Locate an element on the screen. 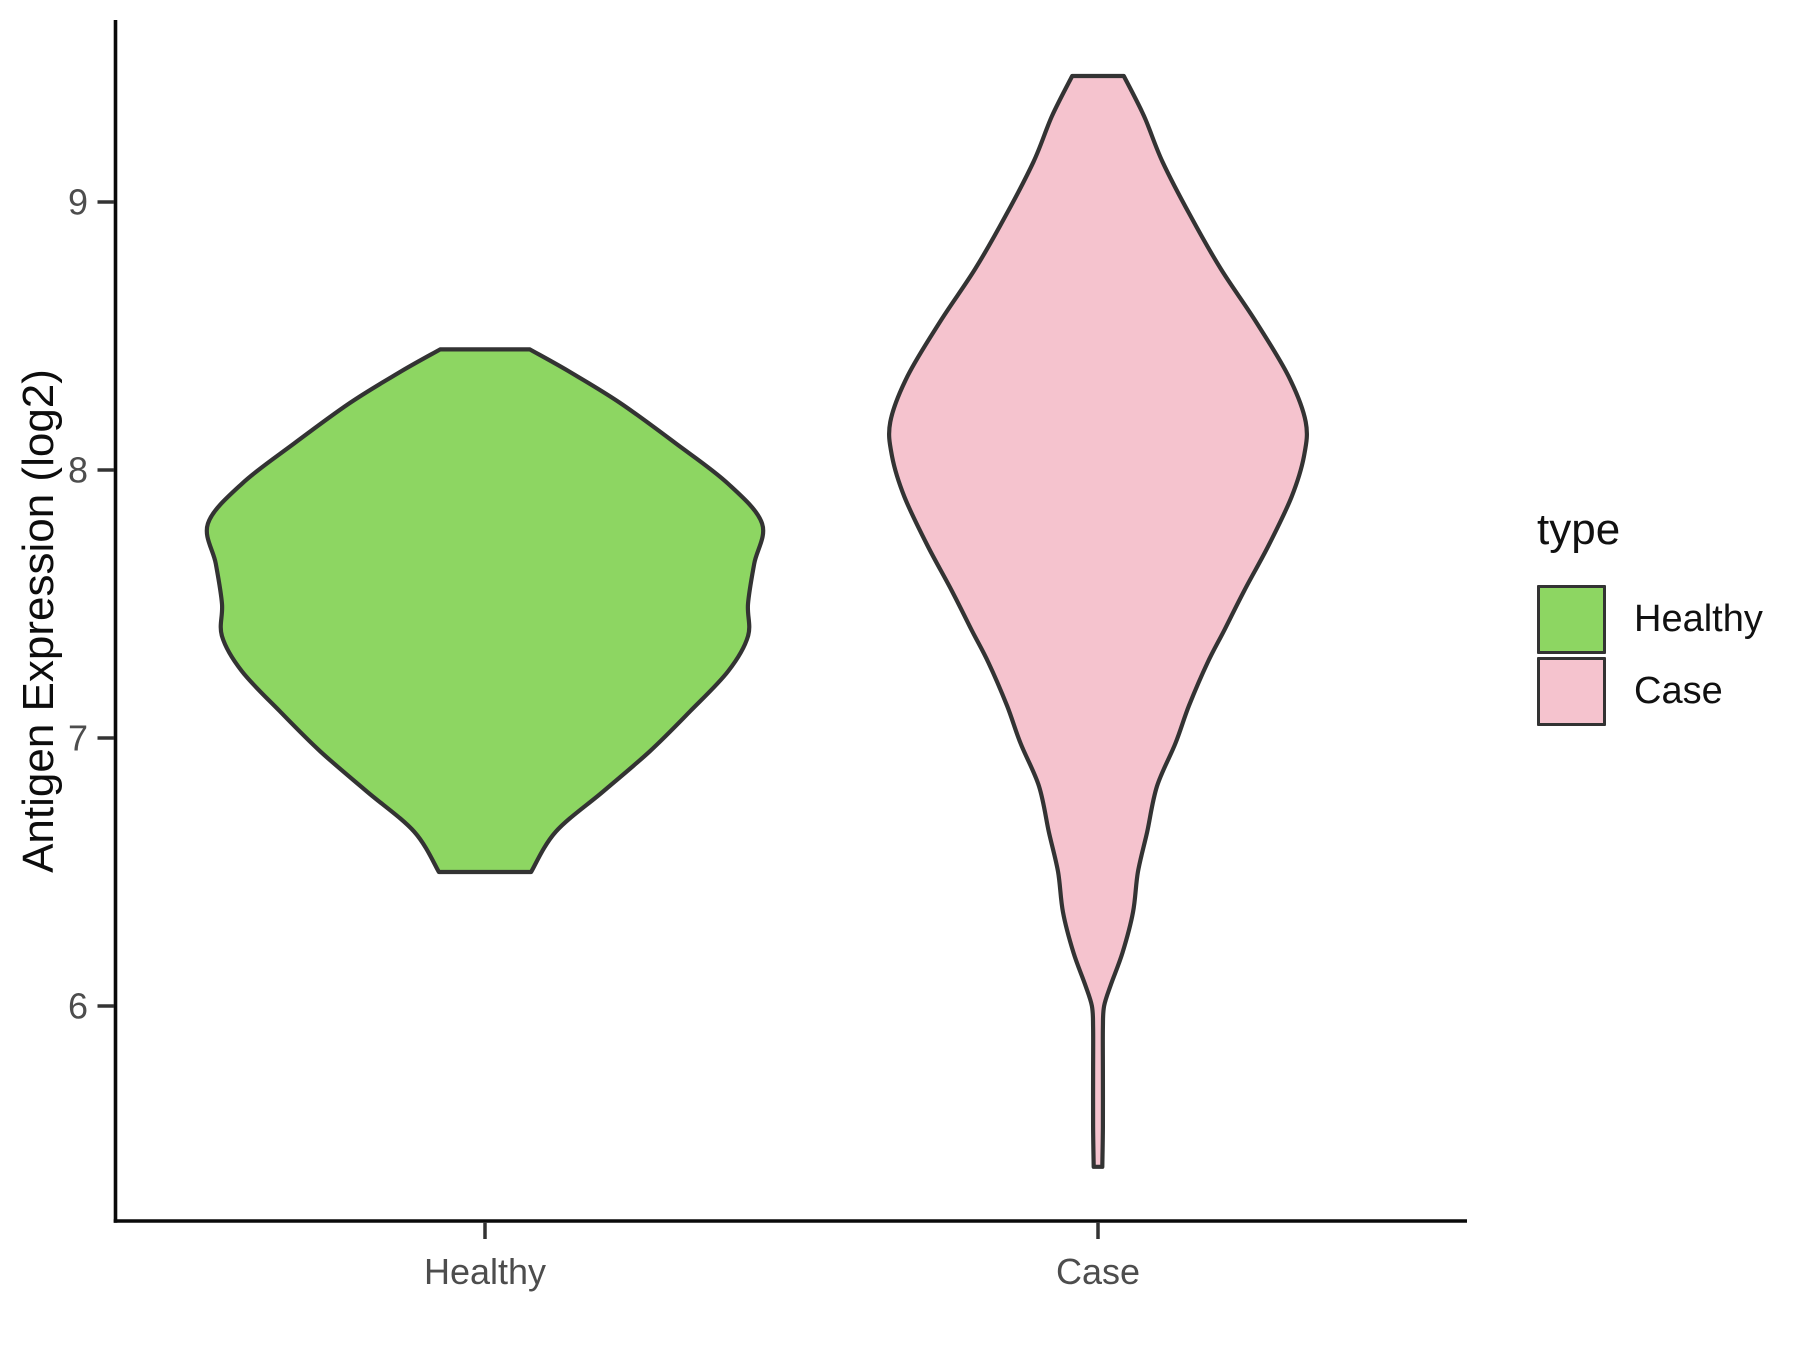  y-tick-label-6: 6 is located at coordinates (78, 1006).